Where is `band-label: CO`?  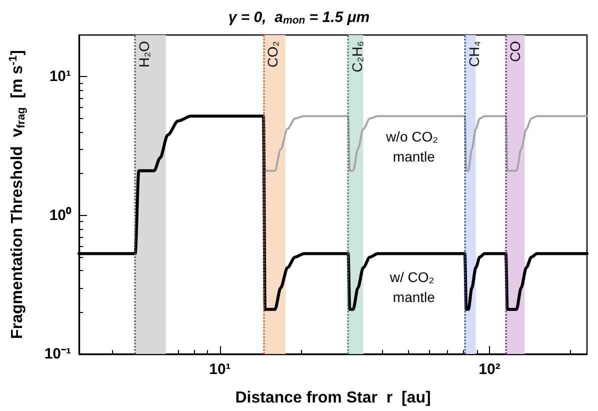 band-label: CO is located at coordinates (514, 51).